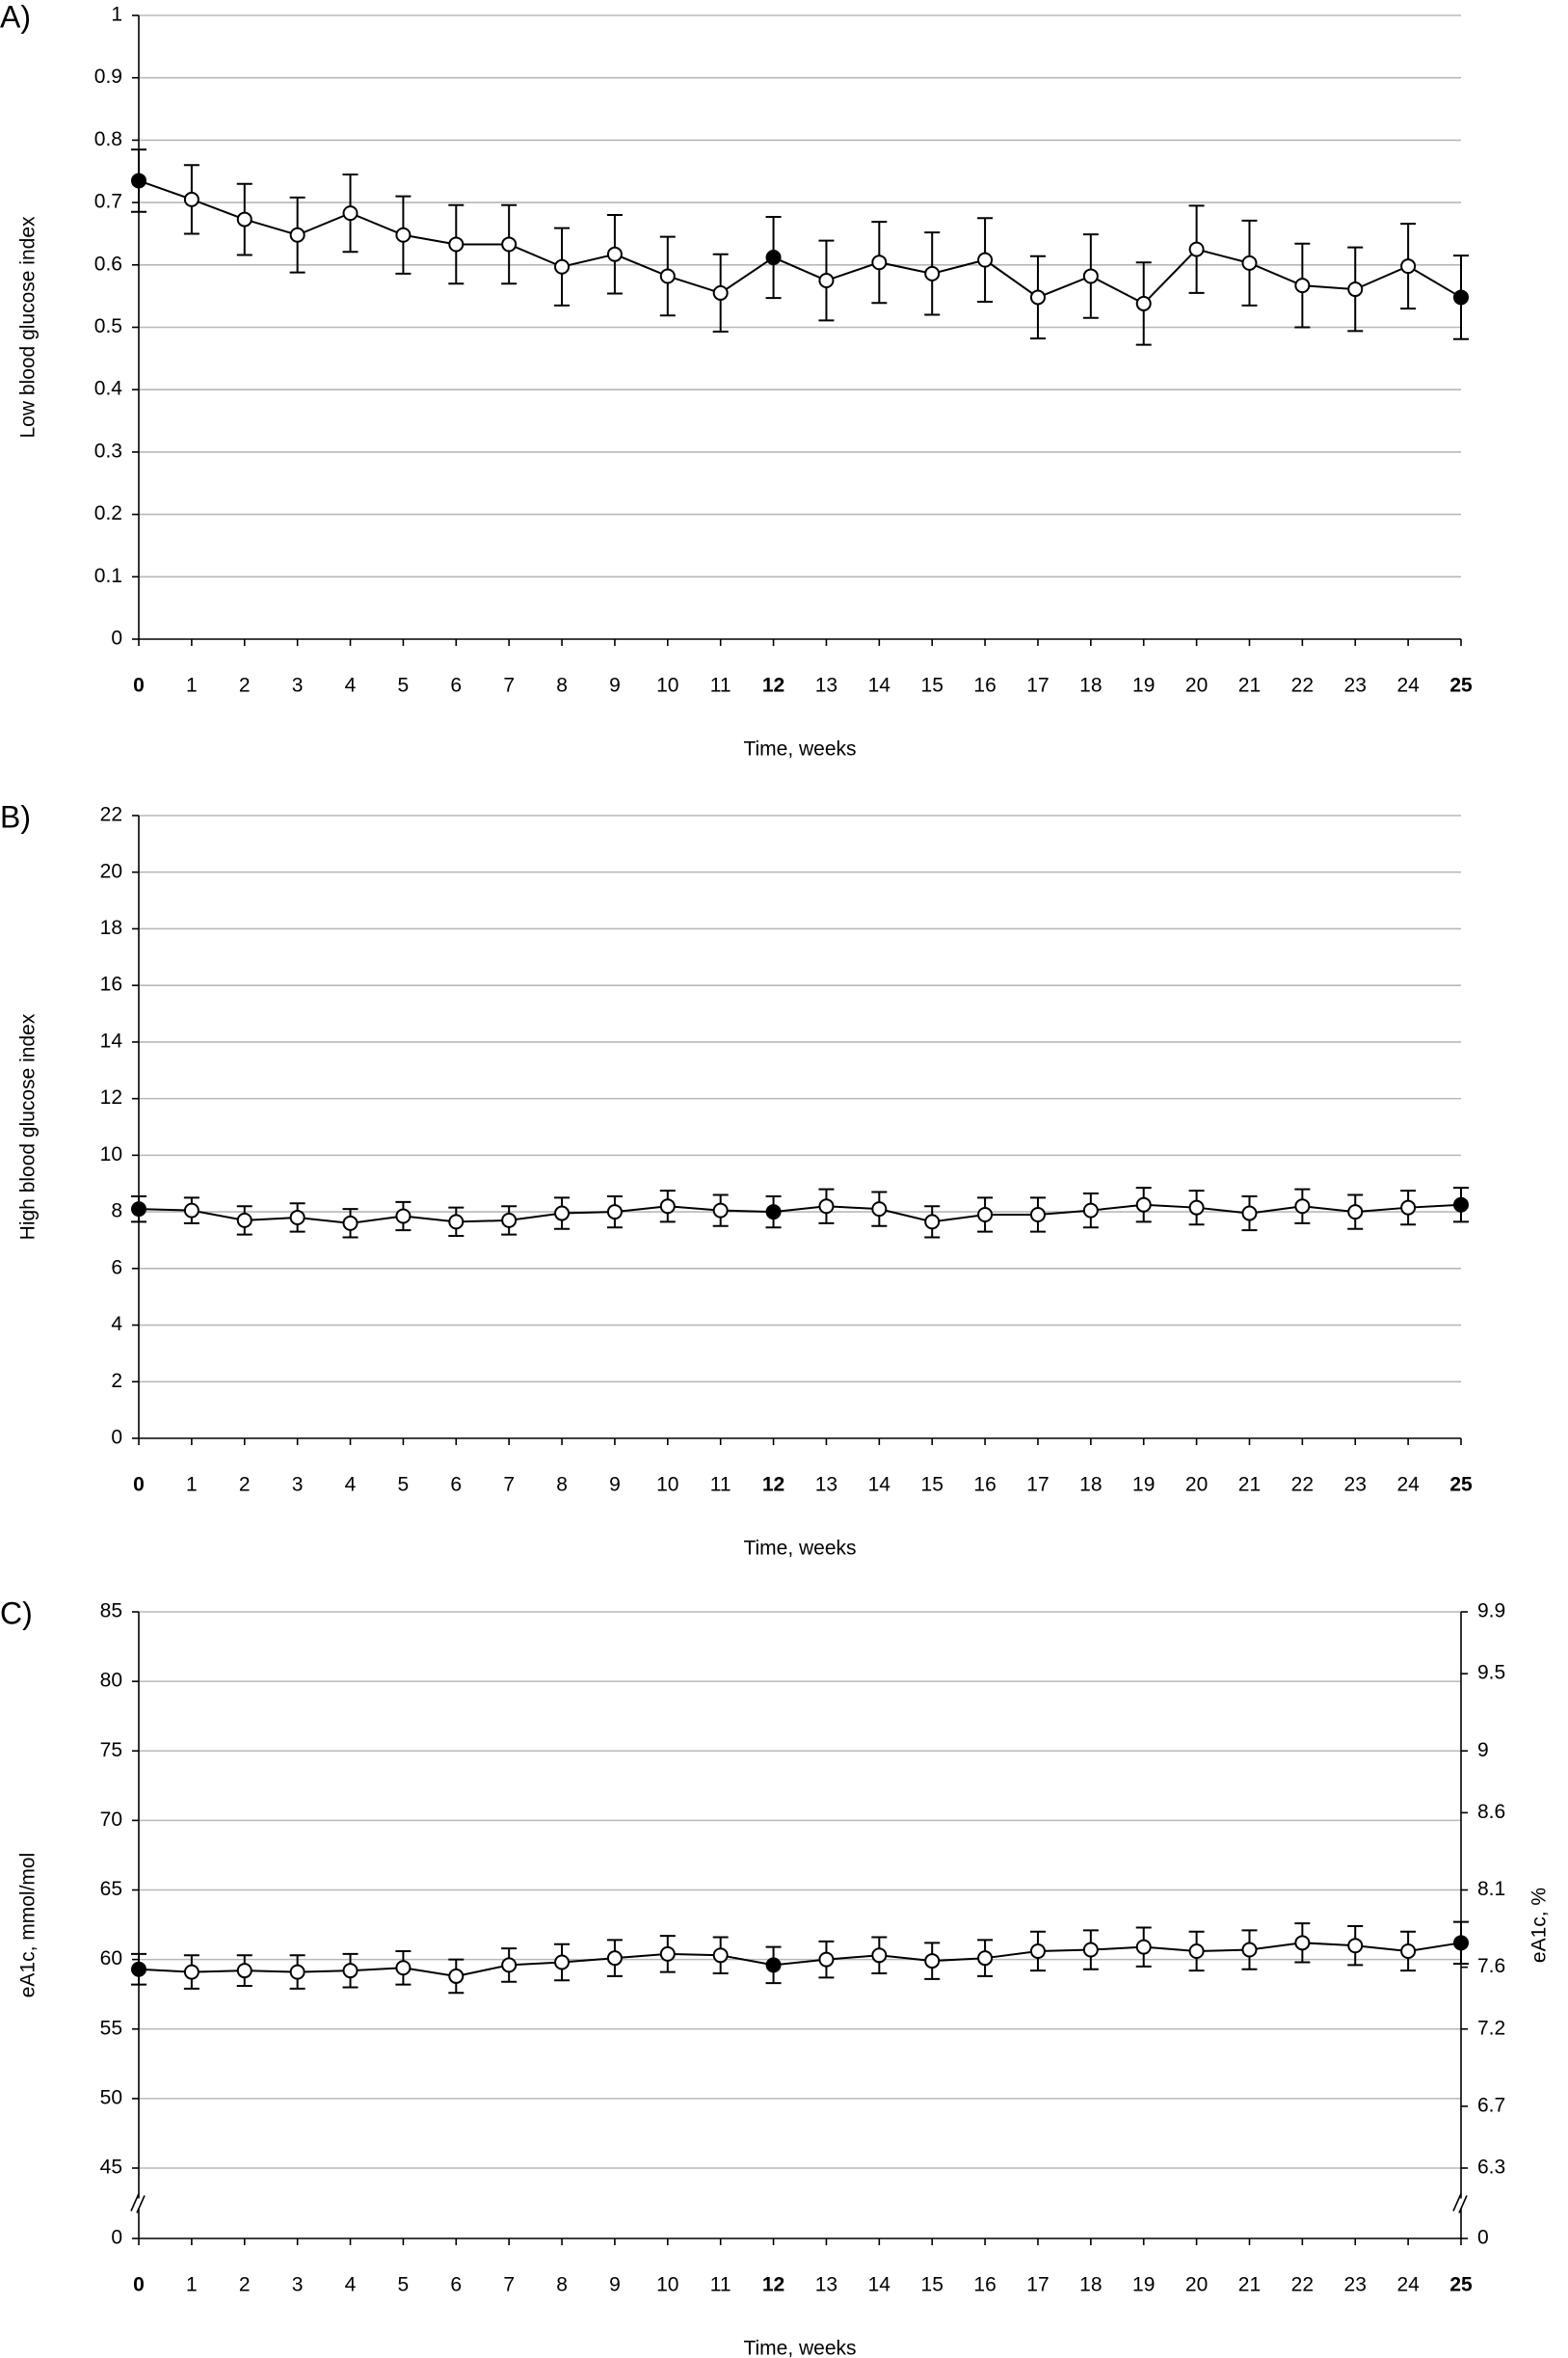  What do you see at coordinates (116, 1324) in the screenshot?
I see `y-tick-label: 4` at bounding box center [116, 1324].